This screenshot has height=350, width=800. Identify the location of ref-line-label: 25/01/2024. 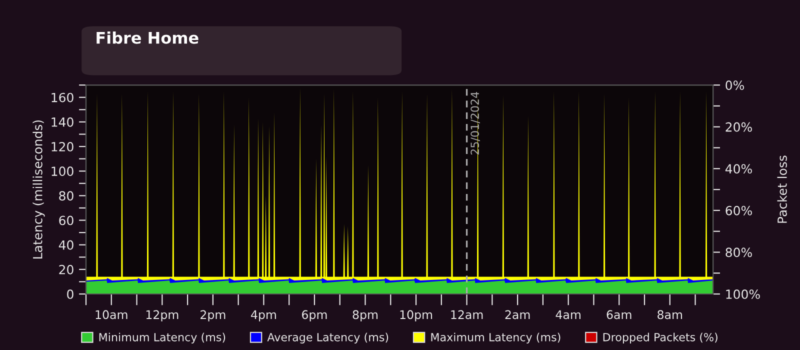
(475, 123).